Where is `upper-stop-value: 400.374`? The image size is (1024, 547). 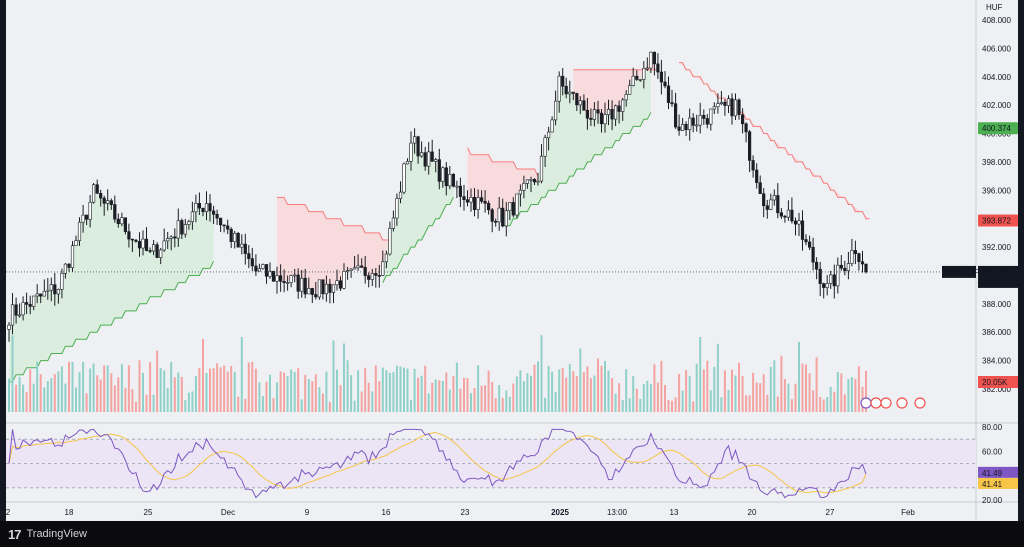 upper-stop-value: 400.374 is located at coordinates (996, 128).